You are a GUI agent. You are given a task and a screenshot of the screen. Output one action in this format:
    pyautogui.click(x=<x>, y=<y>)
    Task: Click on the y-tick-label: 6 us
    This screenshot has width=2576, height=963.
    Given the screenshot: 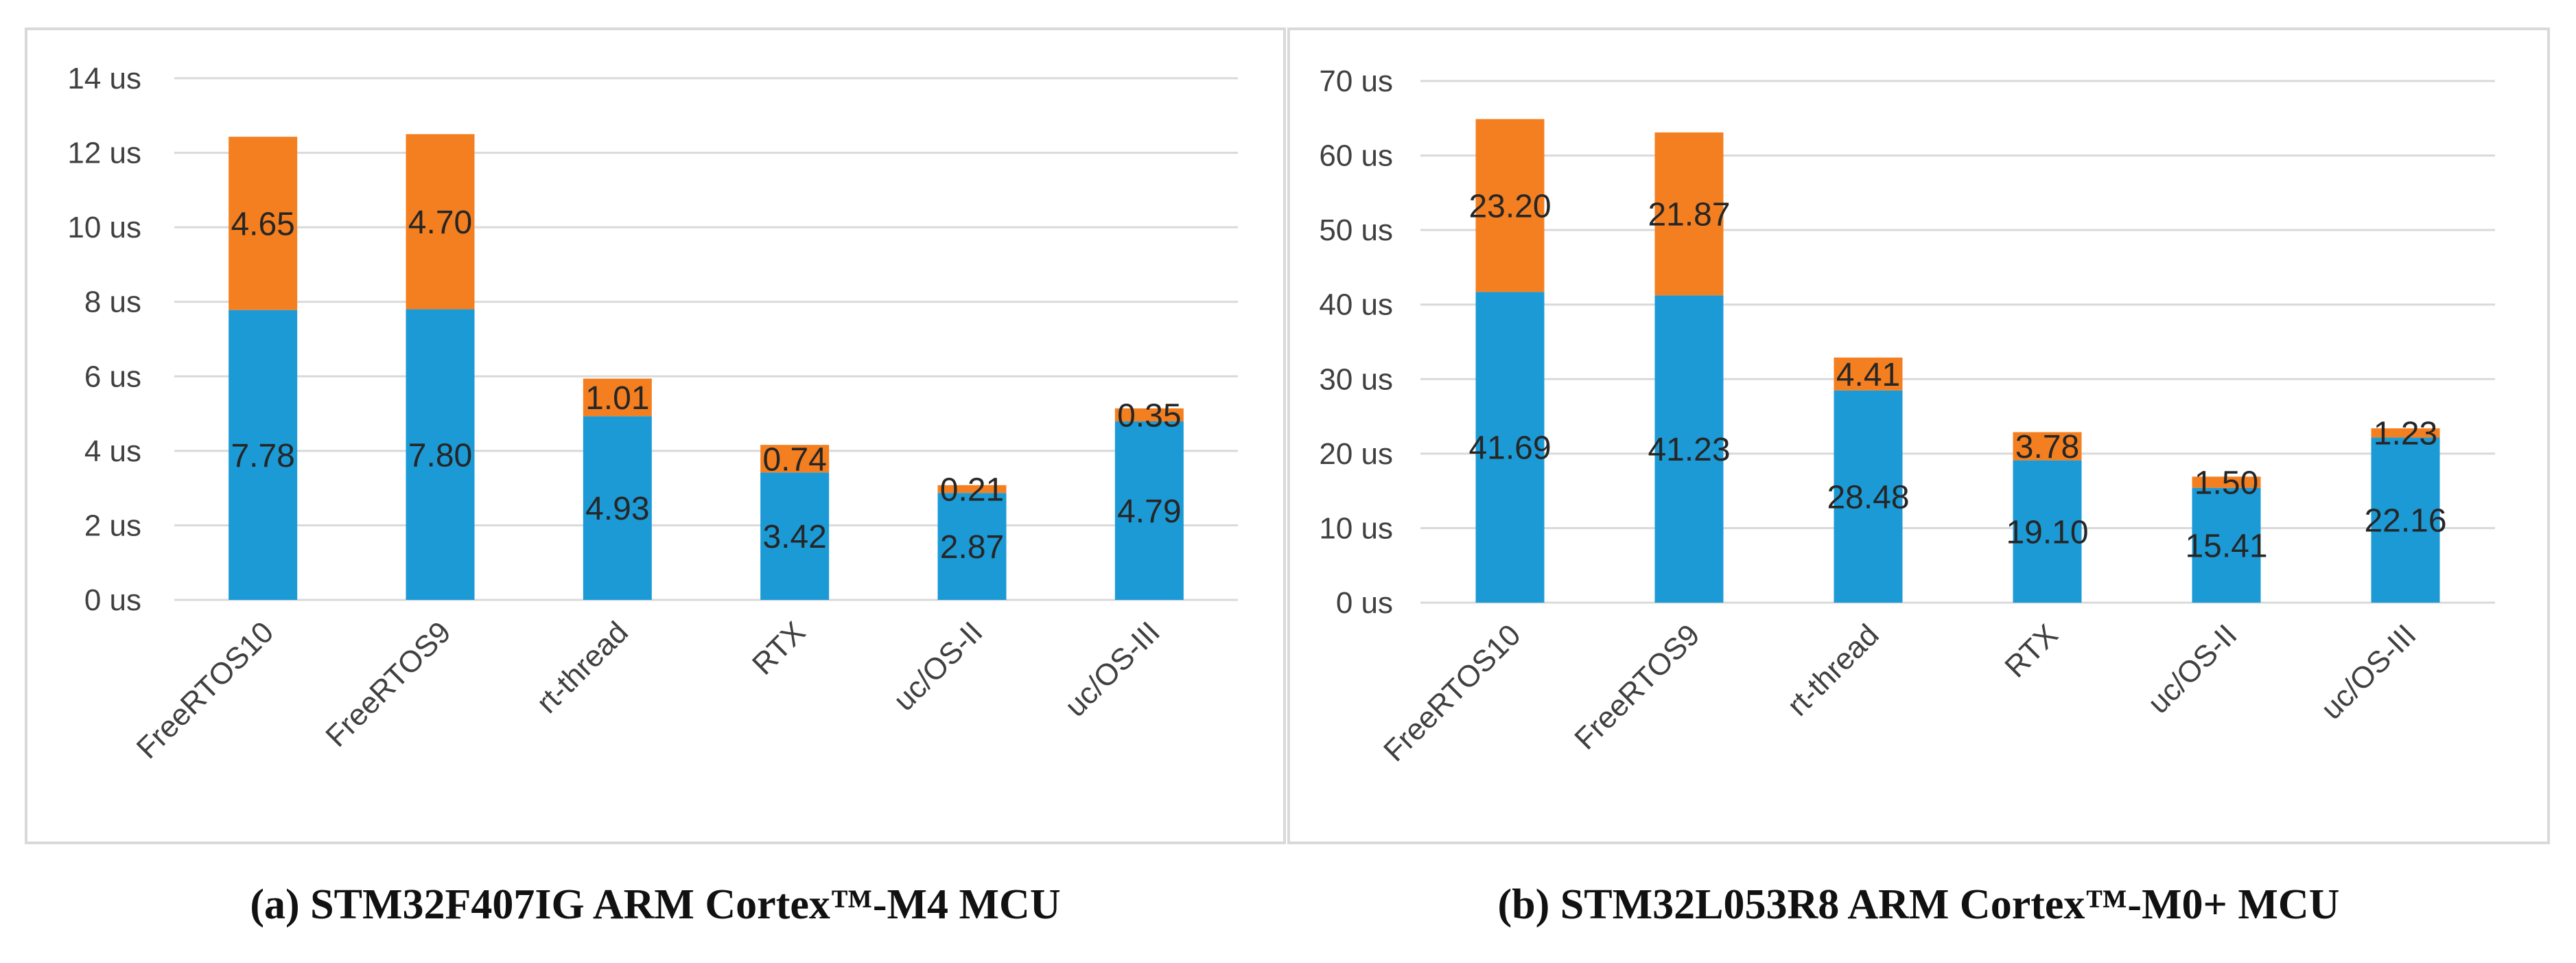 What is the action you would take?
    pyautogui.click(x=112, y=376)
    